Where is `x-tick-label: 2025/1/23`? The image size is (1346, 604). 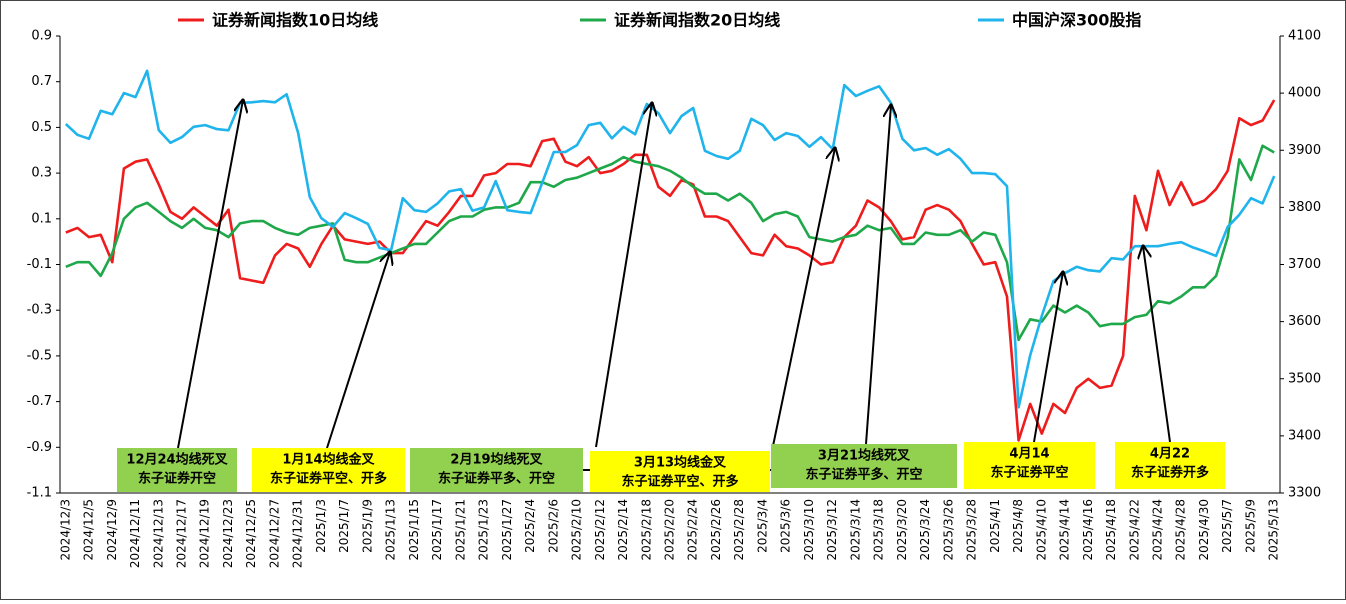
x-tick-label: 2025/1/23 is located at coordinates (484, 530).